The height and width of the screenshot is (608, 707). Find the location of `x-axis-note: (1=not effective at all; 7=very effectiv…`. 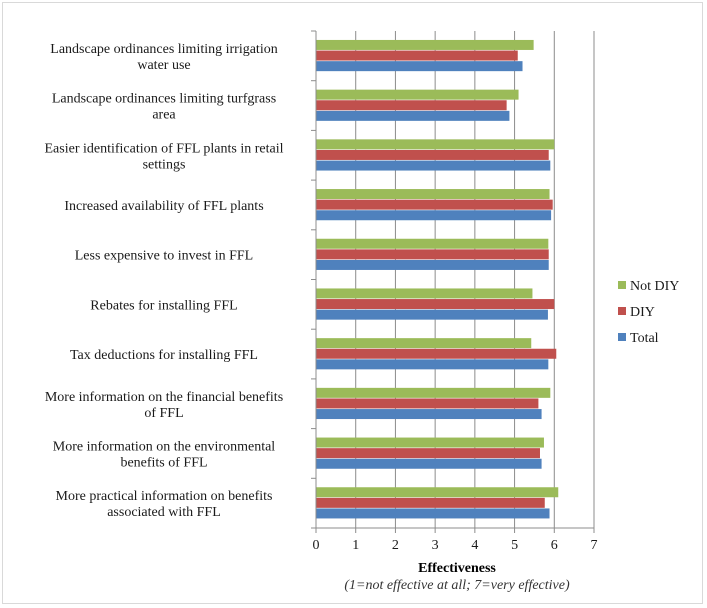

x-axis-note: (1=not effective at all; 7=very effectiv… is located at coordinates (457, 585).